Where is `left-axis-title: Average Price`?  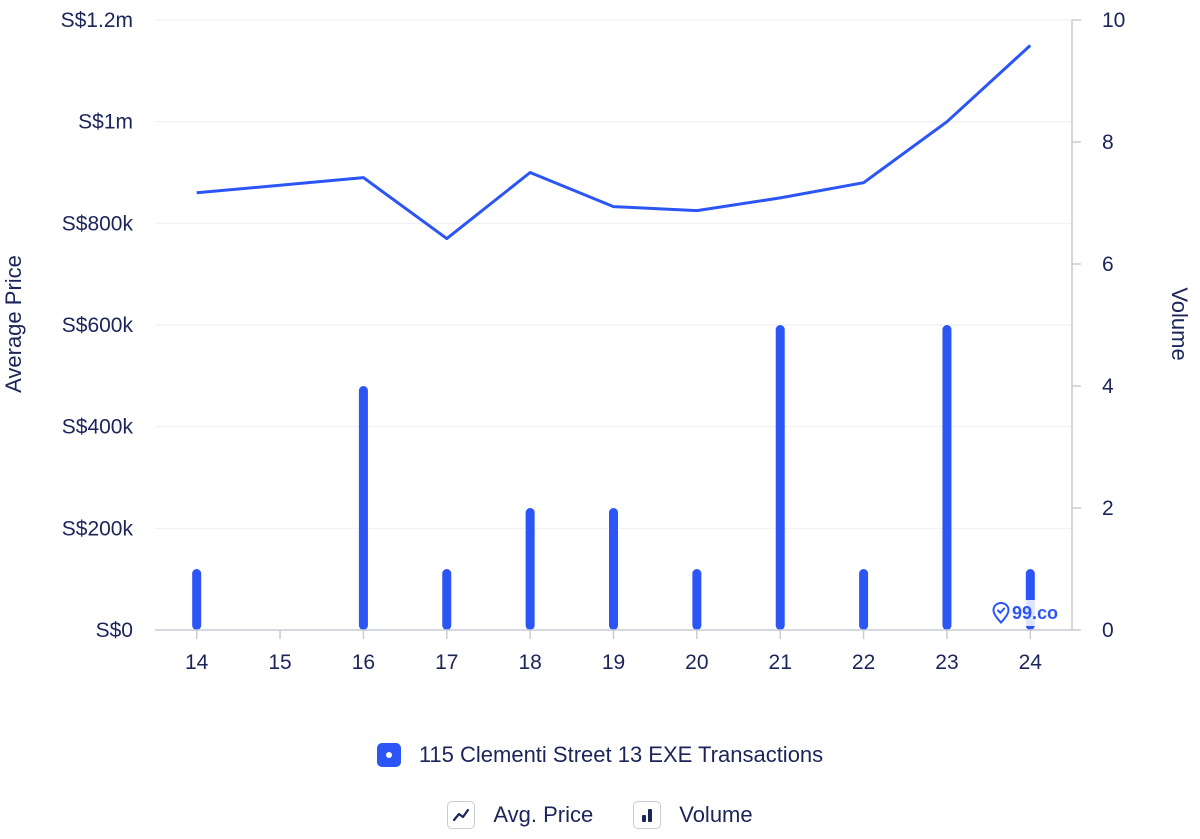
left-axis-title: Average Price is located at coordinates (13, 324).